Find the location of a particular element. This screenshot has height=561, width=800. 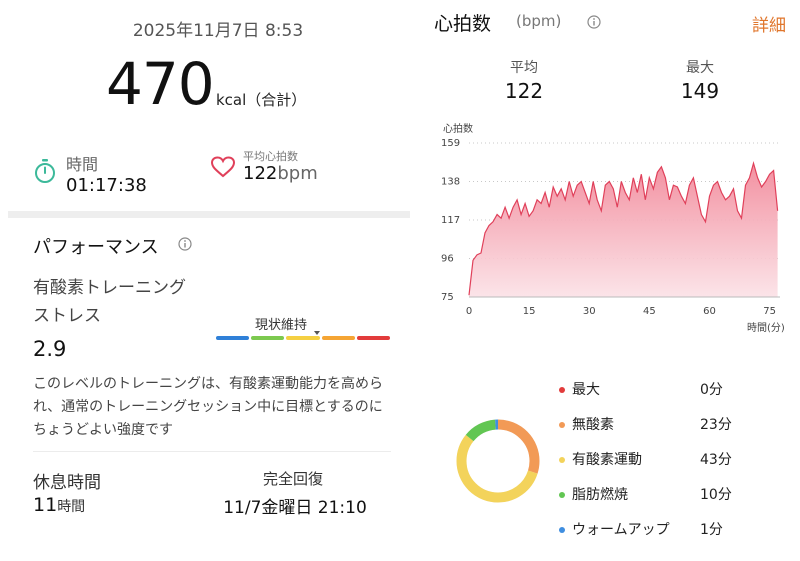

heart-rate-line is located at coordinates (623, 228).